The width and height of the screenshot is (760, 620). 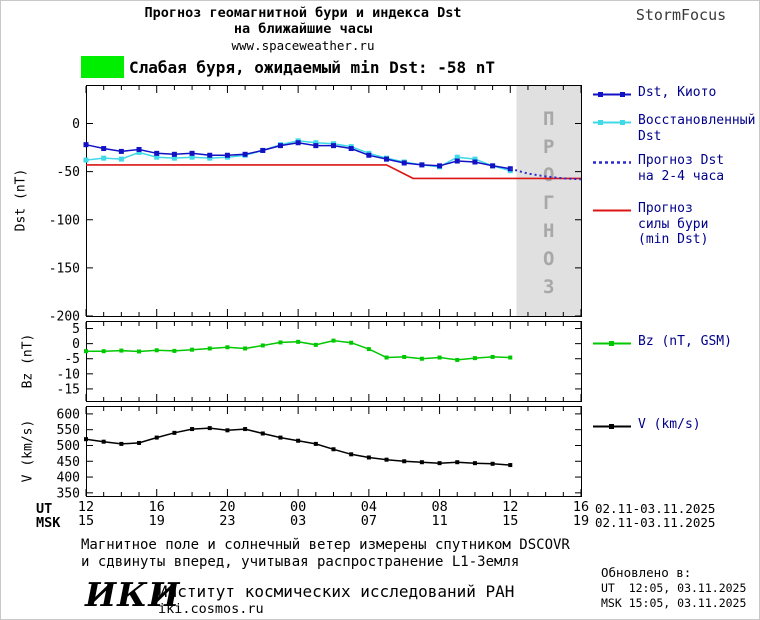 What do you see at coordinates (674, 603) in the screenshot?
I see `updated-msk: MSK 15:05, 03.11.2025` at bounding box center [674, 603].